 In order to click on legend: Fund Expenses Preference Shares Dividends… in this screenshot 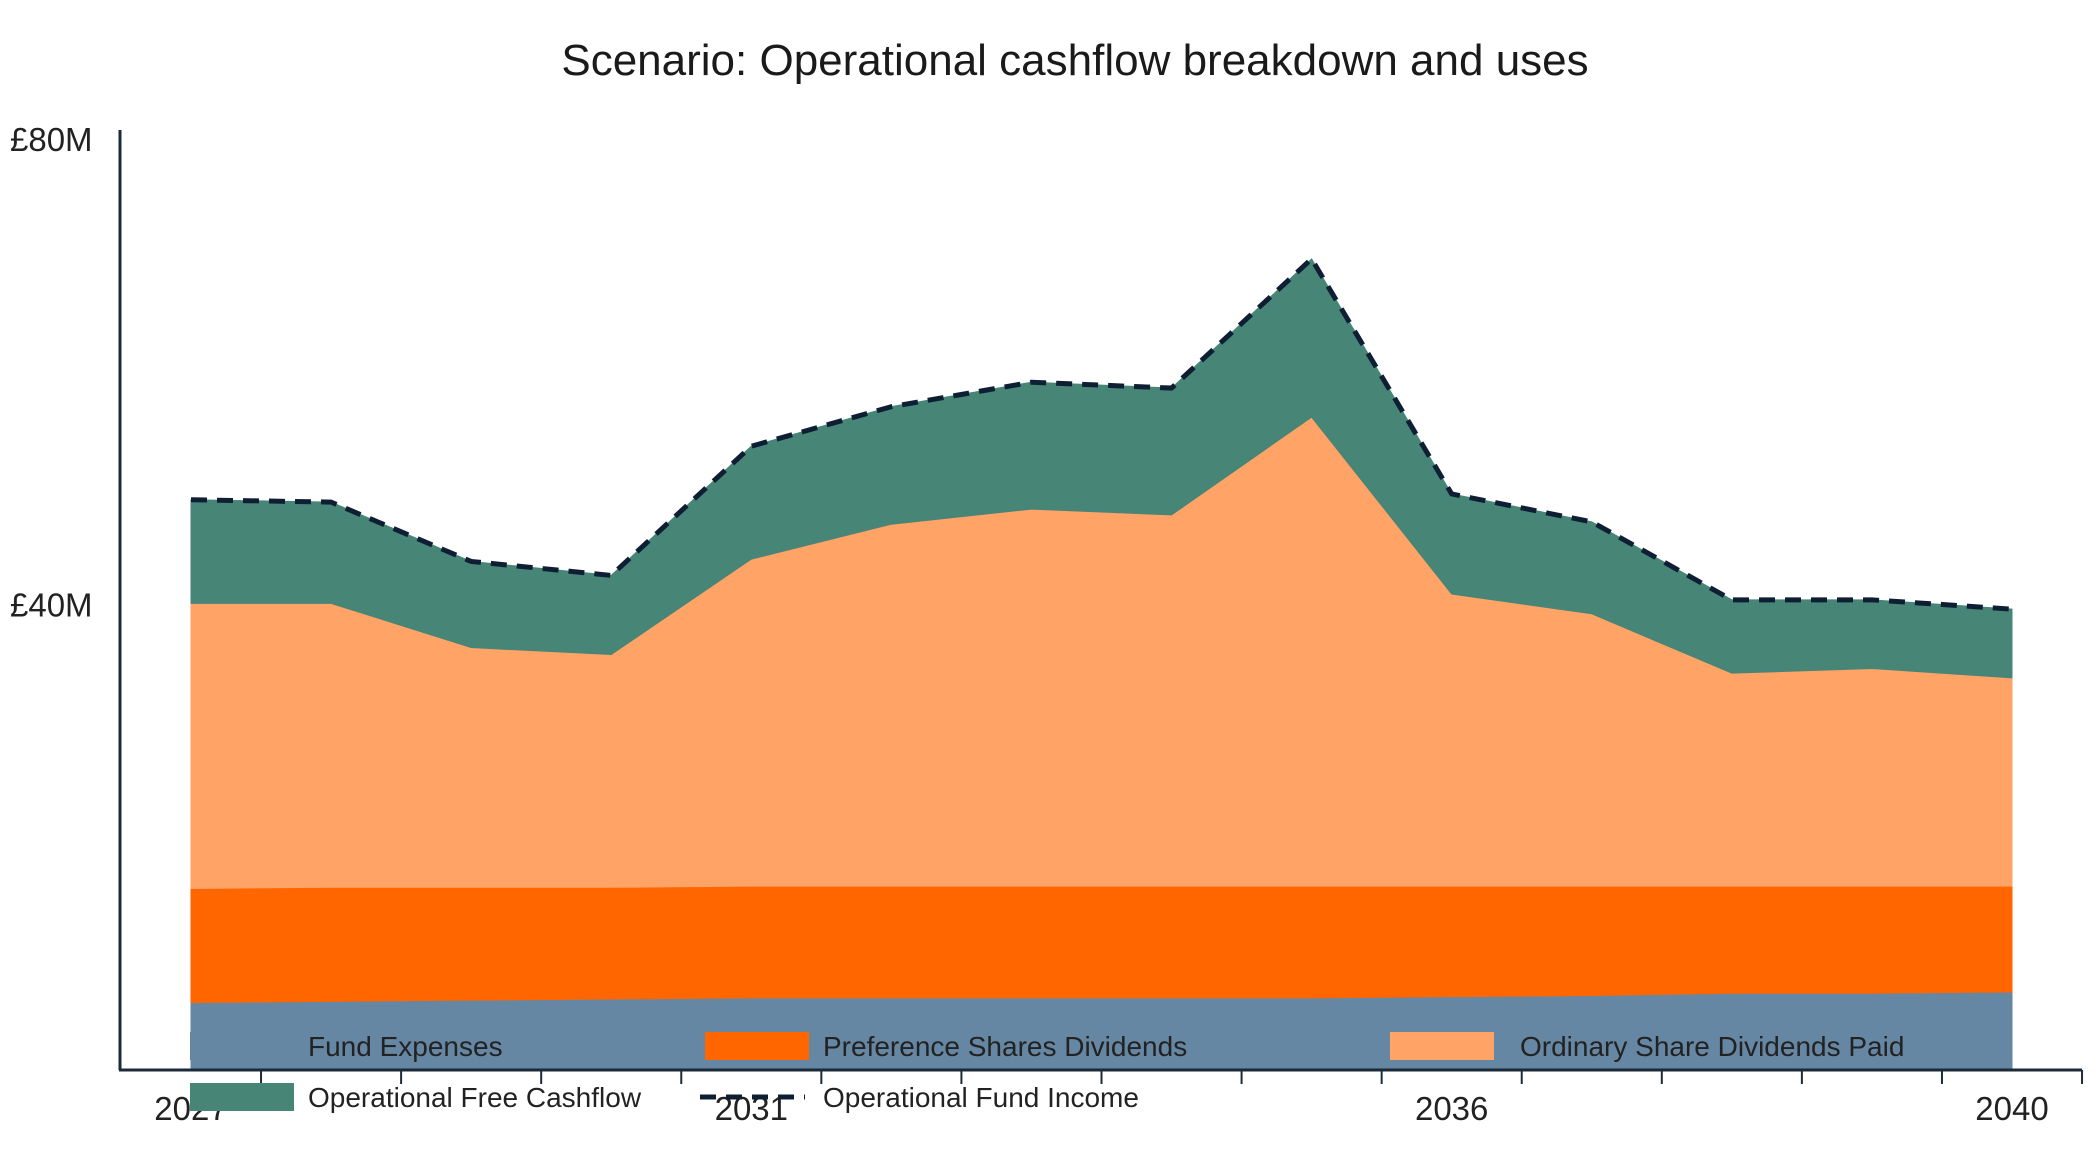, I will do `click(1047, 1072)`.